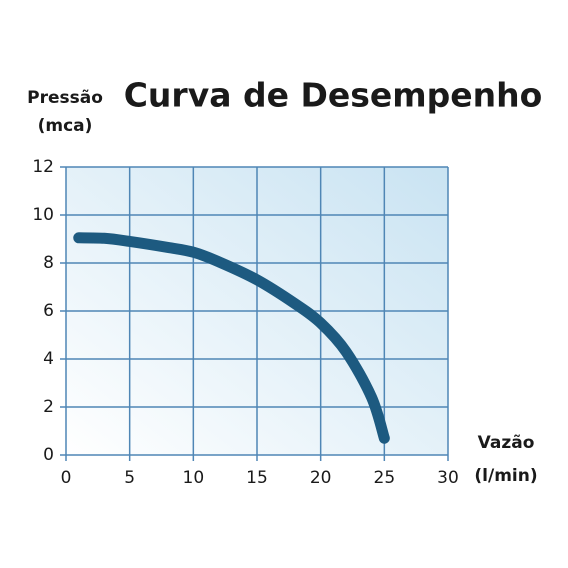  What do you see at coordinates (257, 478) in the screenshot?
I see `x-tick-label: 15` at bounding box center [257, 478].